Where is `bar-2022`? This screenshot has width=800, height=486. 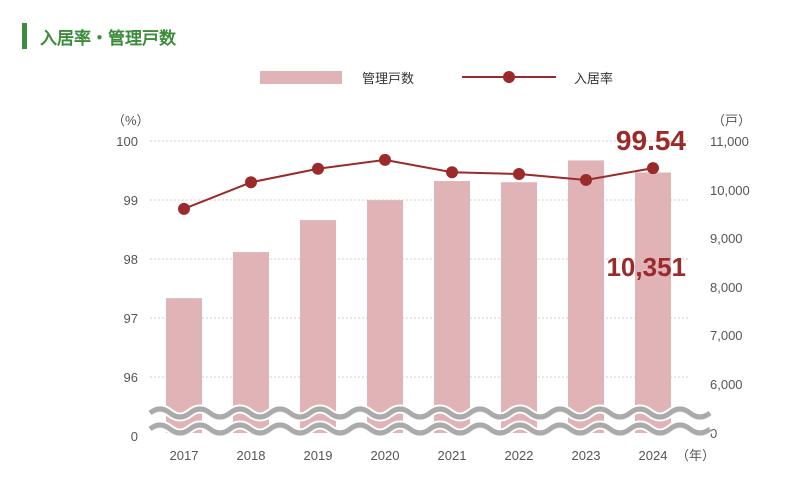 bar-2022 is located at coordinates (519, 307).